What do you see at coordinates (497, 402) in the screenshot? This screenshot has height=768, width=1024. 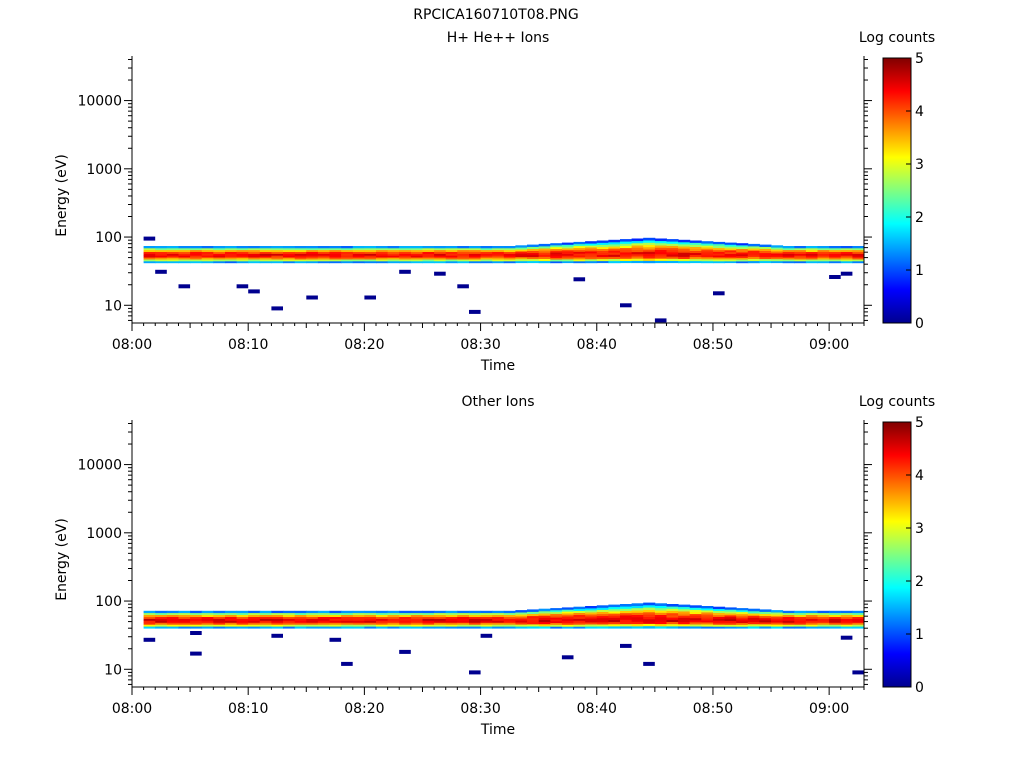 I see `panel-title: Other Ions` at bounding box center [497, 402].